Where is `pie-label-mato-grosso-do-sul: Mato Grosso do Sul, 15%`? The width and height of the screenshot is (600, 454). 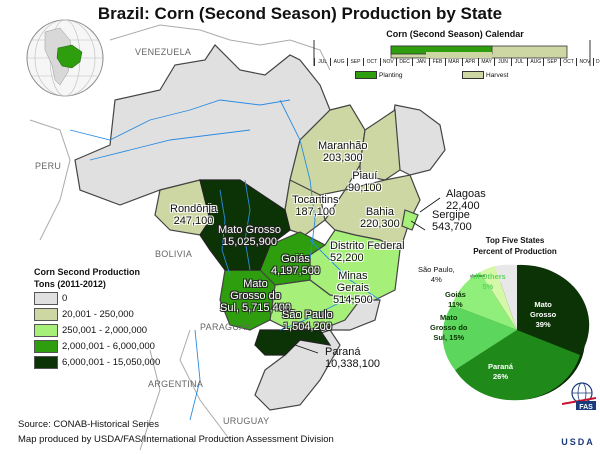
pie-label-mato-grosso-do-sul: Mato Grosso do Sul, 15% is located at coordinates (449, 327).